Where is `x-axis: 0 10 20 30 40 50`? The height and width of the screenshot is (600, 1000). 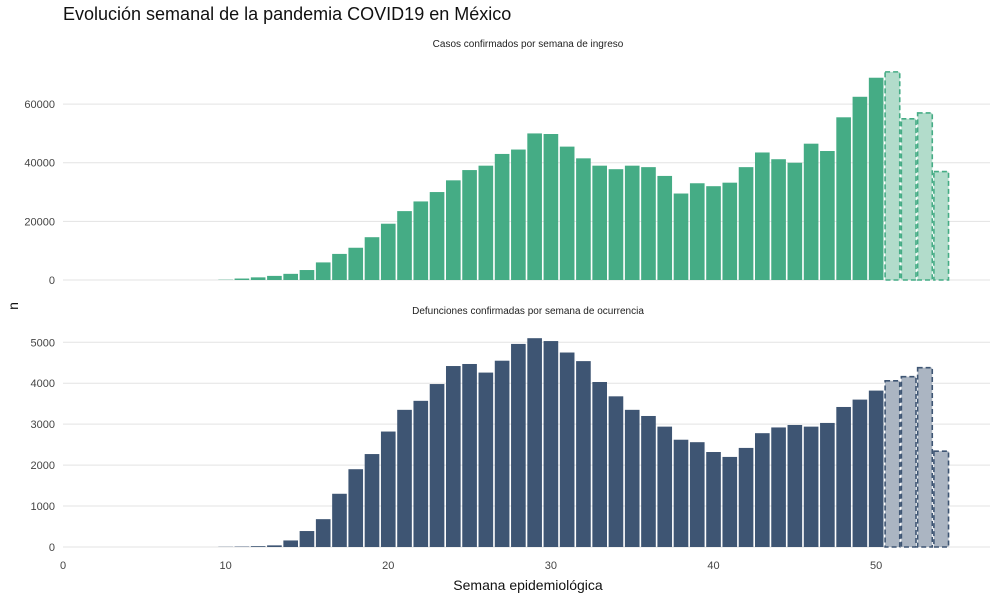 x-axis: 0 10 20 30 40 50 is located at coordinates (471, 566).